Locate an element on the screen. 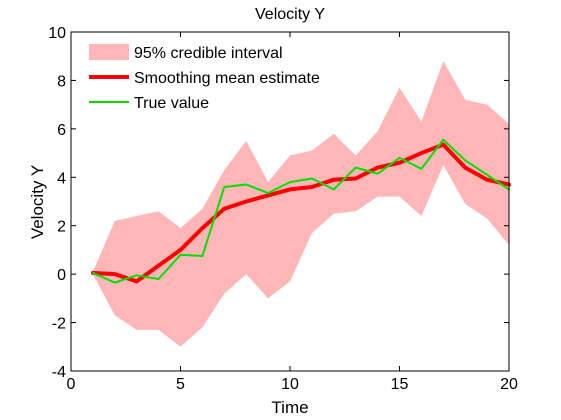 This screenshot has height=420, width=561. x-tick-label: 20 is located at coordinates (509, 384).